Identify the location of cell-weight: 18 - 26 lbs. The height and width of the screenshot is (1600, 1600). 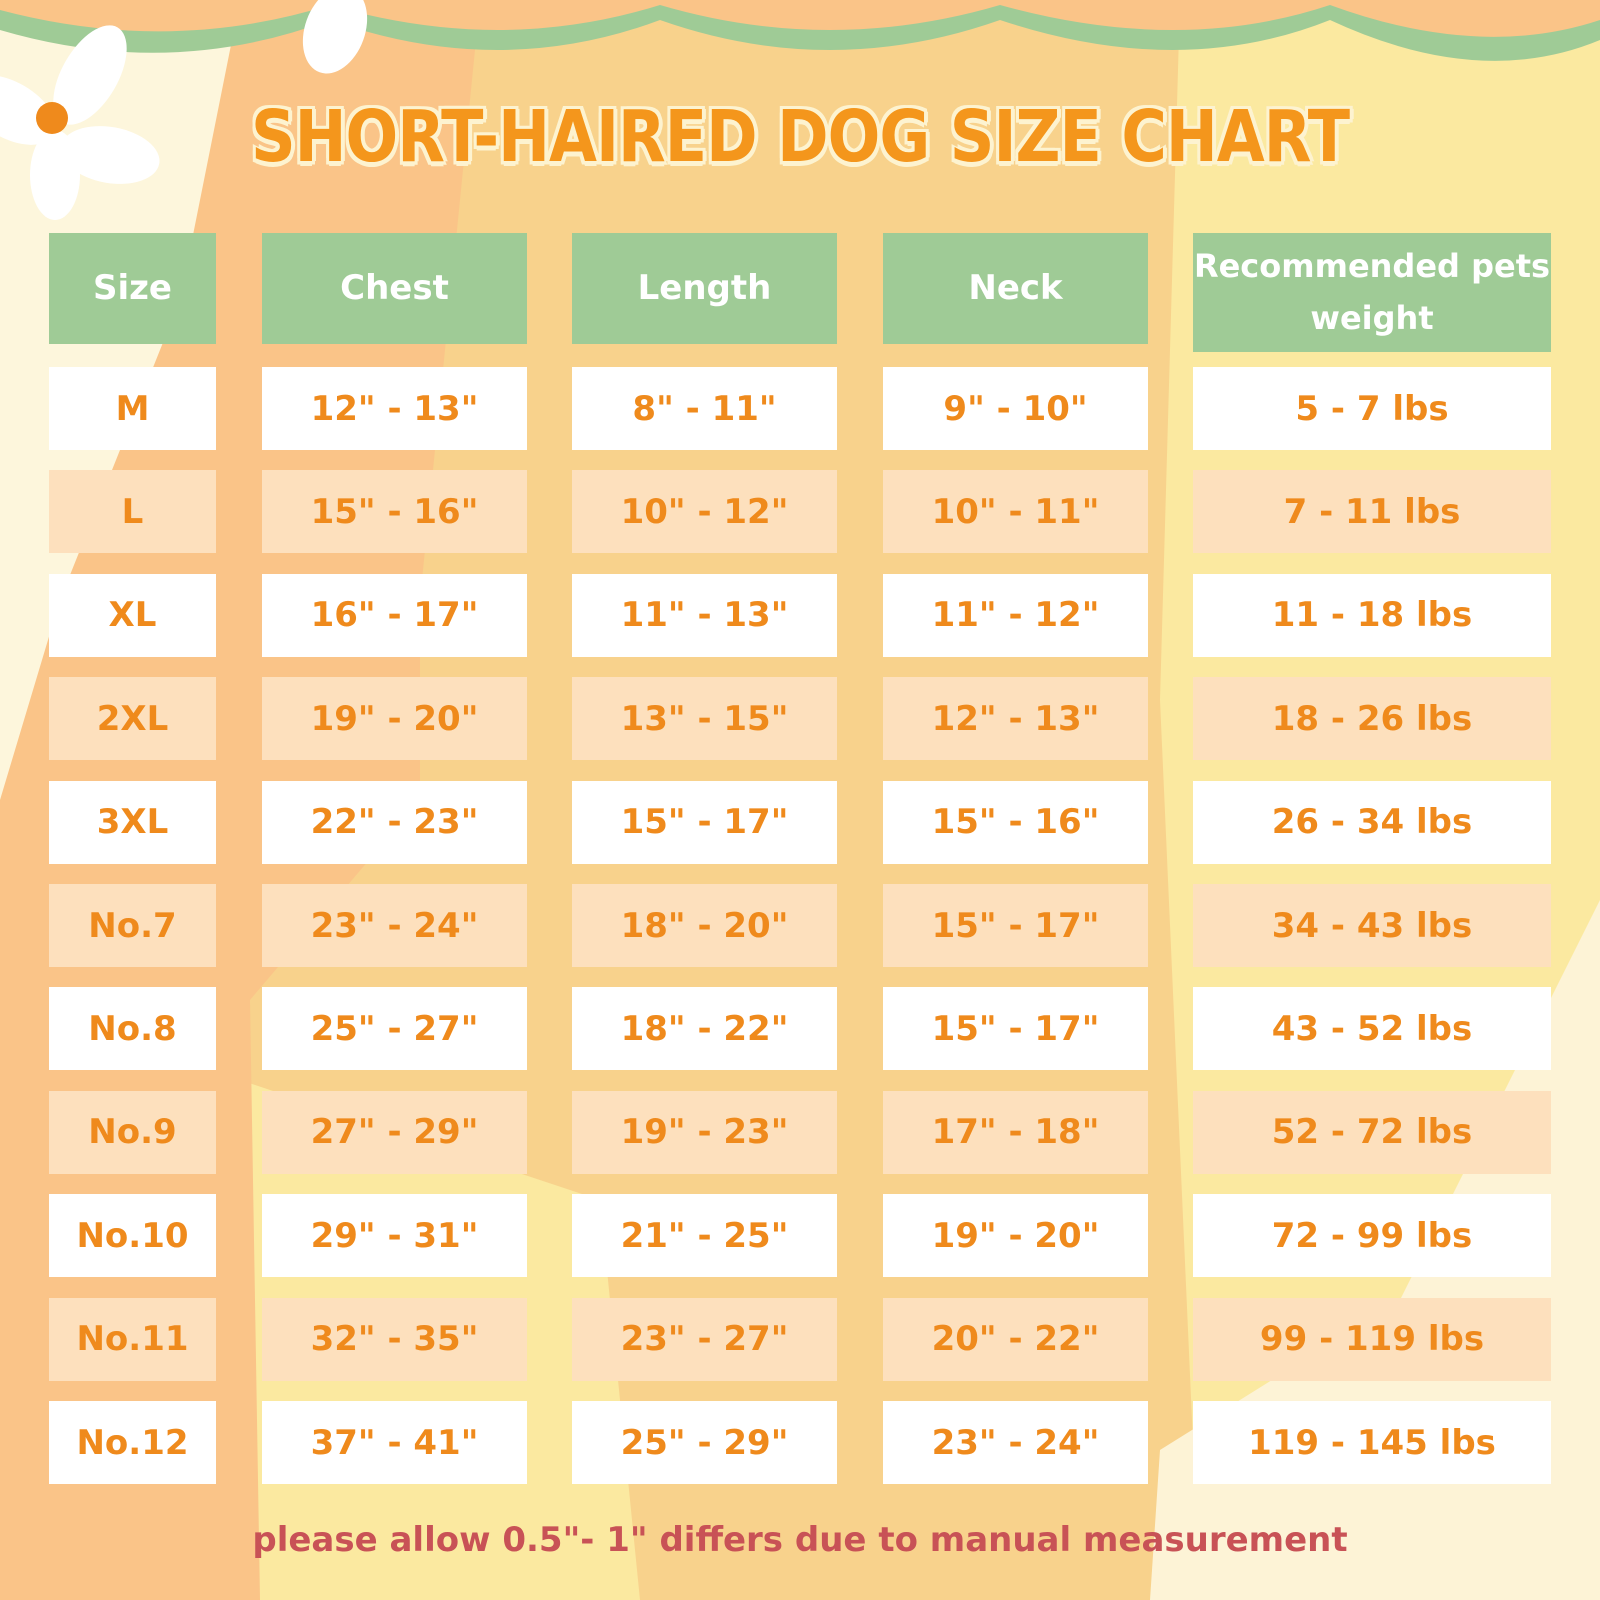
(1372, 719).